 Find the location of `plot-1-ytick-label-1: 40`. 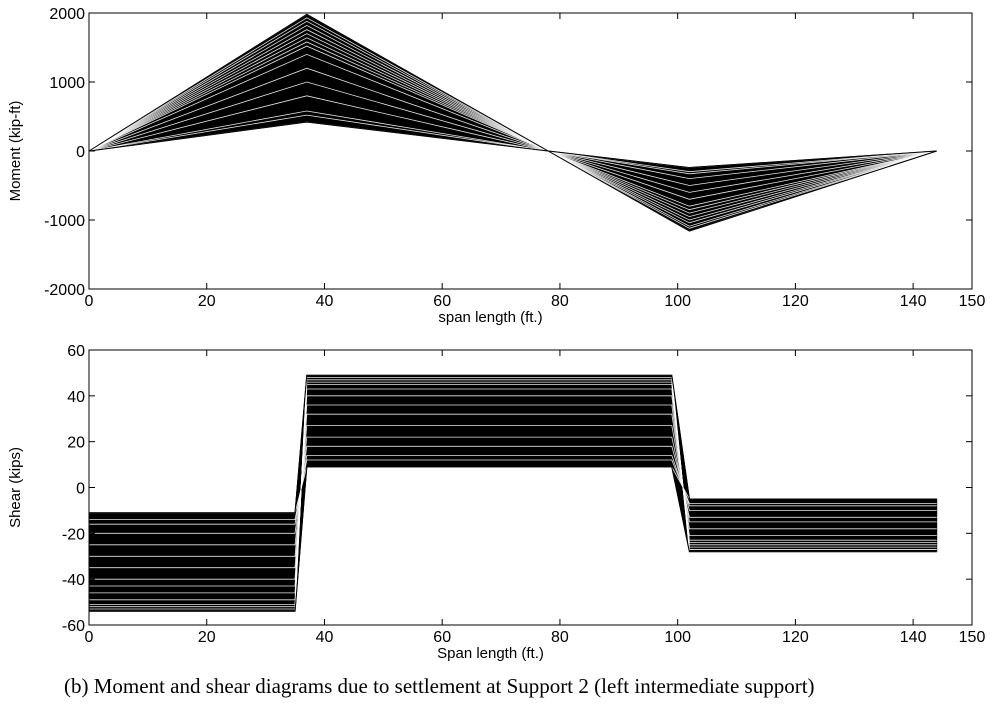

plot-1-ytick-label-1: 40 is located at coordinates (76, 397).